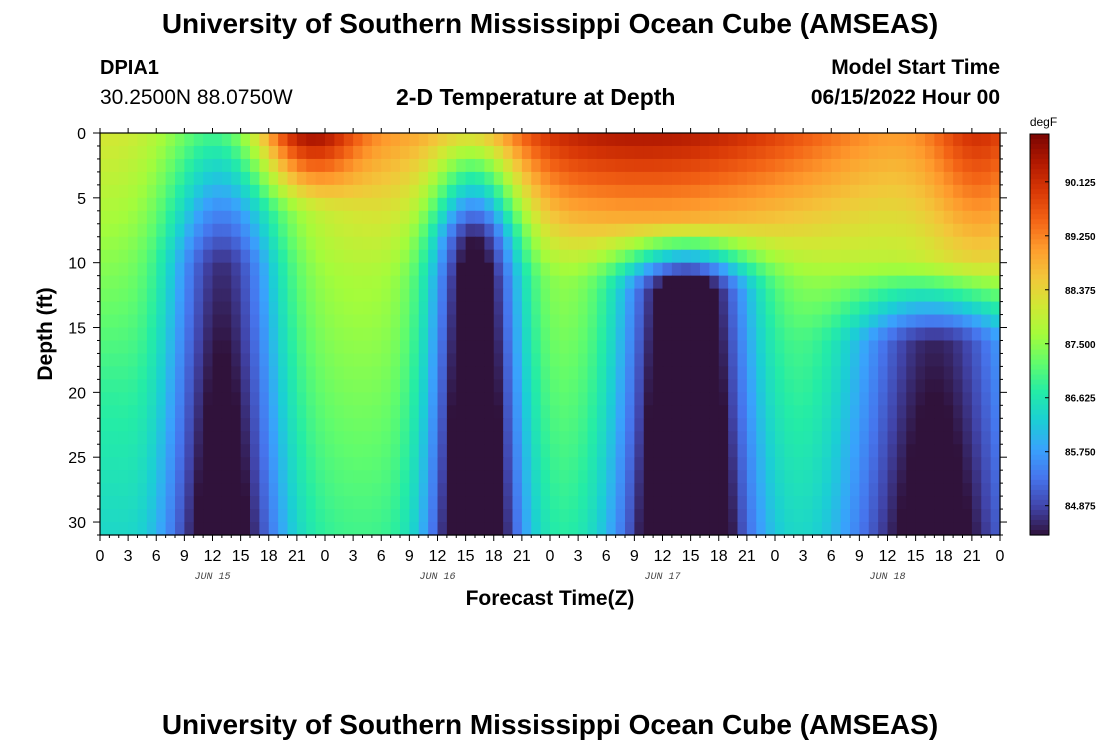 The width and height of the screenshot is (1100, 750). I want to click on x-tick-label: 12, so click(213, 556).